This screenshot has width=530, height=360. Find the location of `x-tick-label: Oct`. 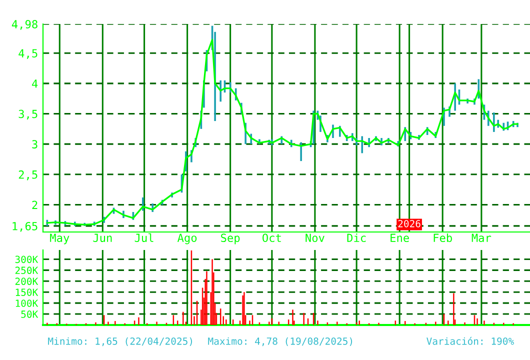

x-tick-label: Oct is located at coordinates (271, 238).